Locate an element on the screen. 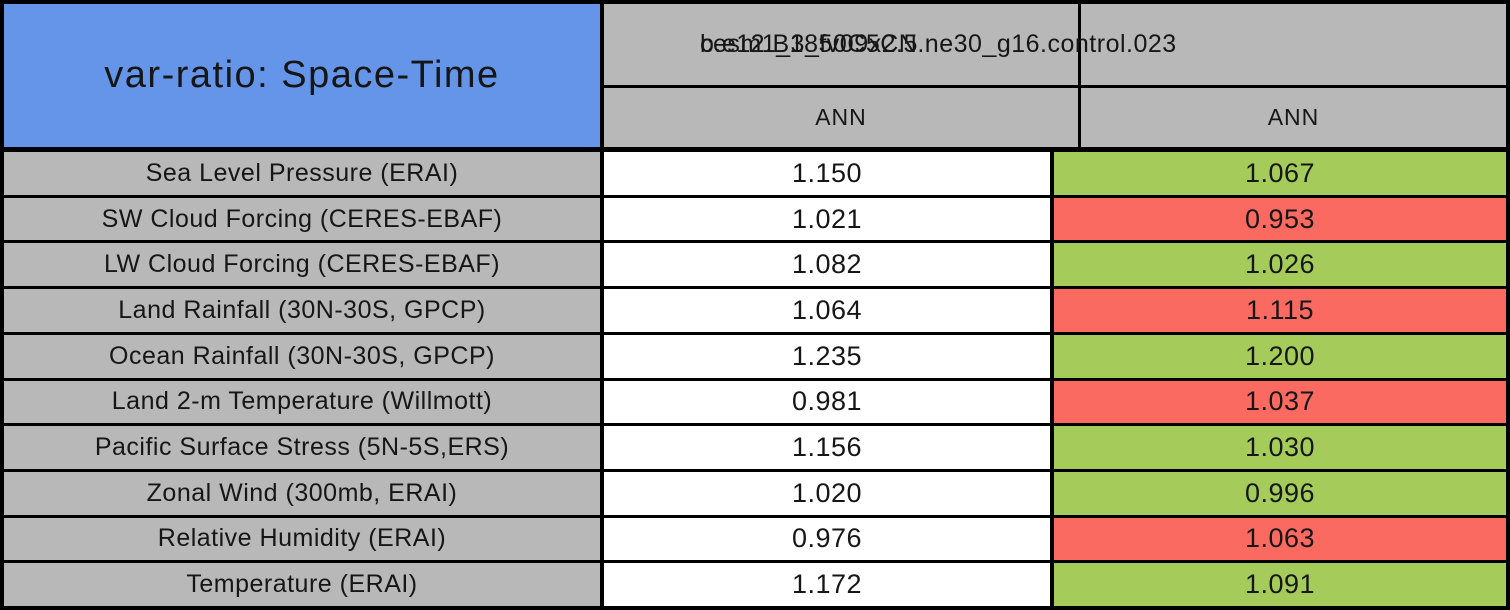 This screenshot has width=1510, height=610. table-row: Zonal Wind (300mb, ERAI) 1.020 0.996 is located at coordinates (755, 491).